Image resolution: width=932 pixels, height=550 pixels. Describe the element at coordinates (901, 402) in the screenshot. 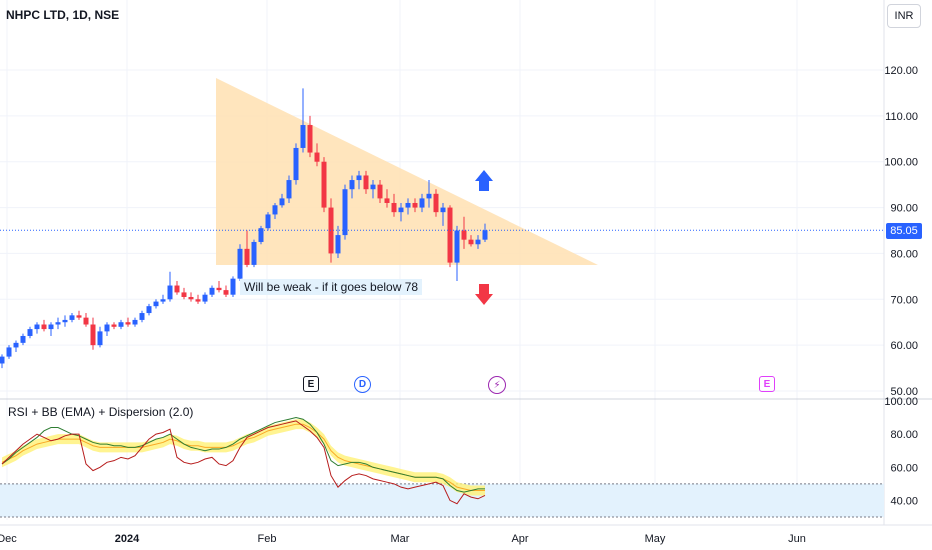

I see `rsi-tick-label: 100.00` at that location.